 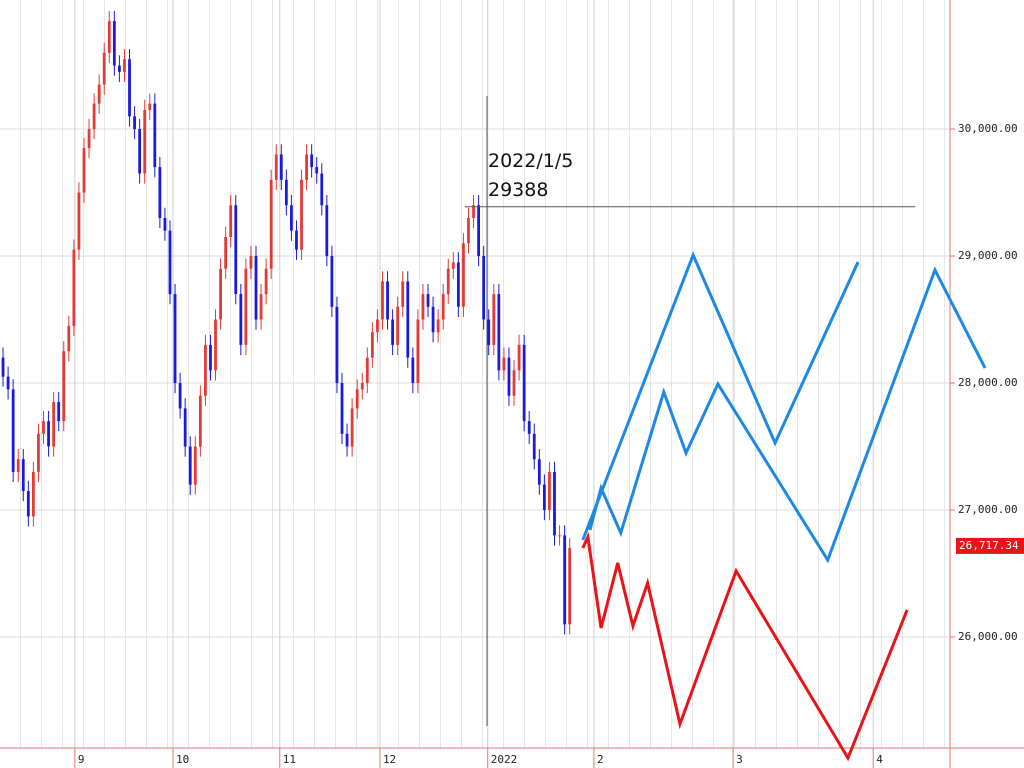 What do you see at coordinates (530, 161) in the screenshot?
I see `annotation-date: 2022/1/5` at bounding box center [530, 161].